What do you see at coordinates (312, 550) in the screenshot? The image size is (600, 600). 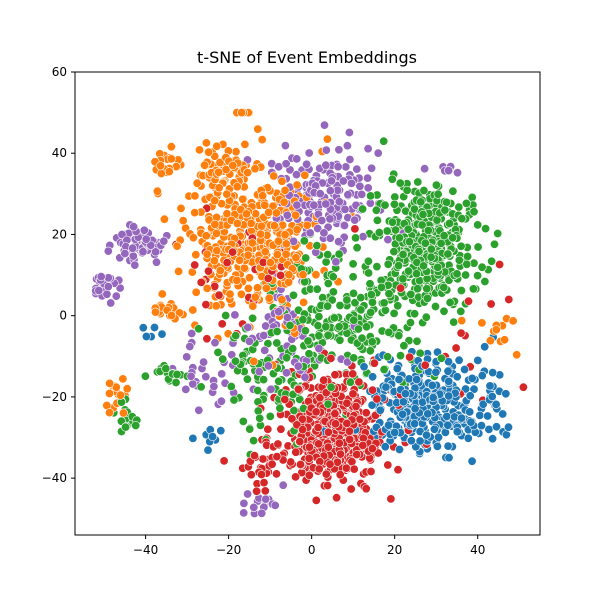 I see `x-tick-label: 0` at bounding box center [312, 550].